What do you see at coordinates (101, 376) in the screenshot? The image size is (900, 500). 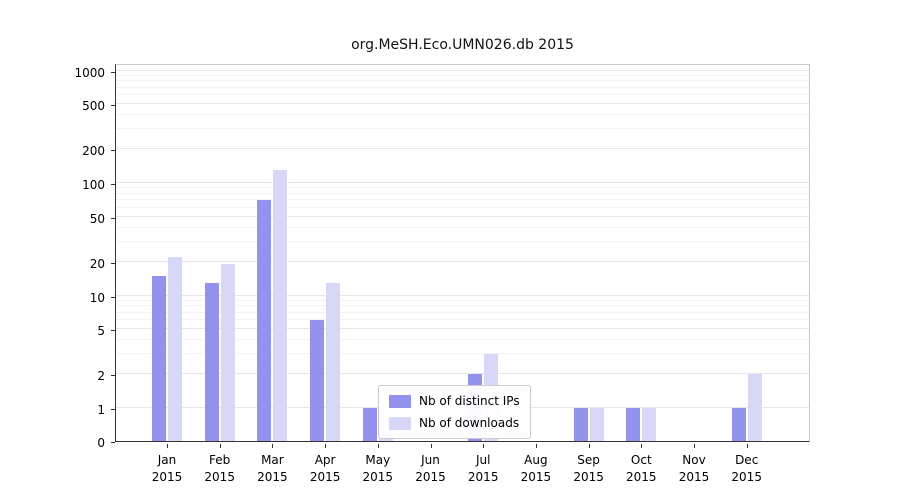 I see `y-tick-label: 2` at bounding box center [101, 376].